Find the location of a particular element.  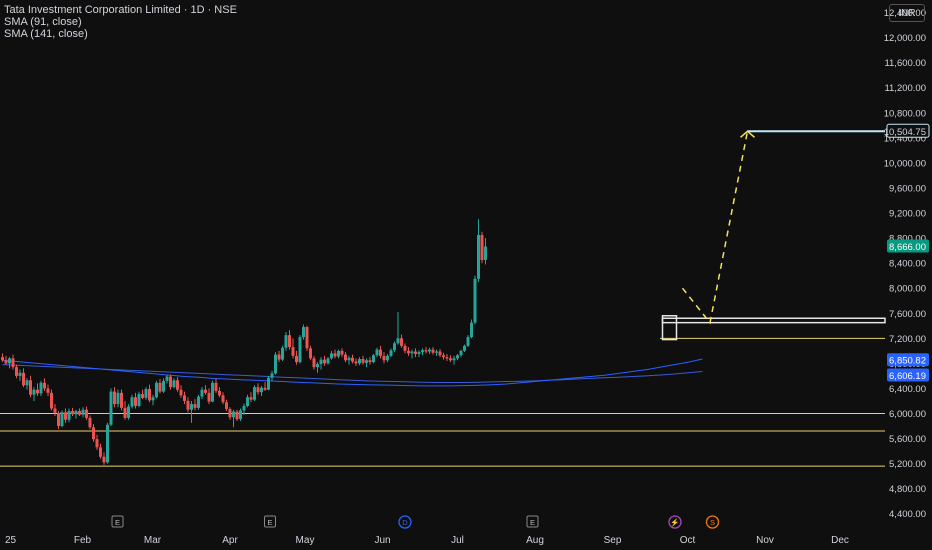

x-axis-label: Aug is located at coordinates (535, 540).